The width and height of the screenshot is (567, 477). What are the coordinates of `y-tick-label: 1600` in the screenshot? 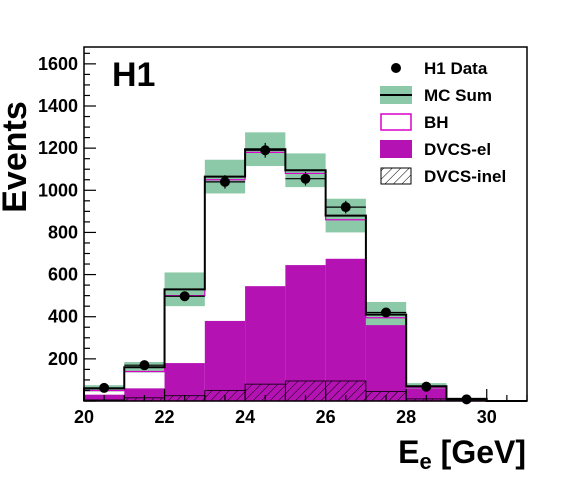 It's located at (58, 64).